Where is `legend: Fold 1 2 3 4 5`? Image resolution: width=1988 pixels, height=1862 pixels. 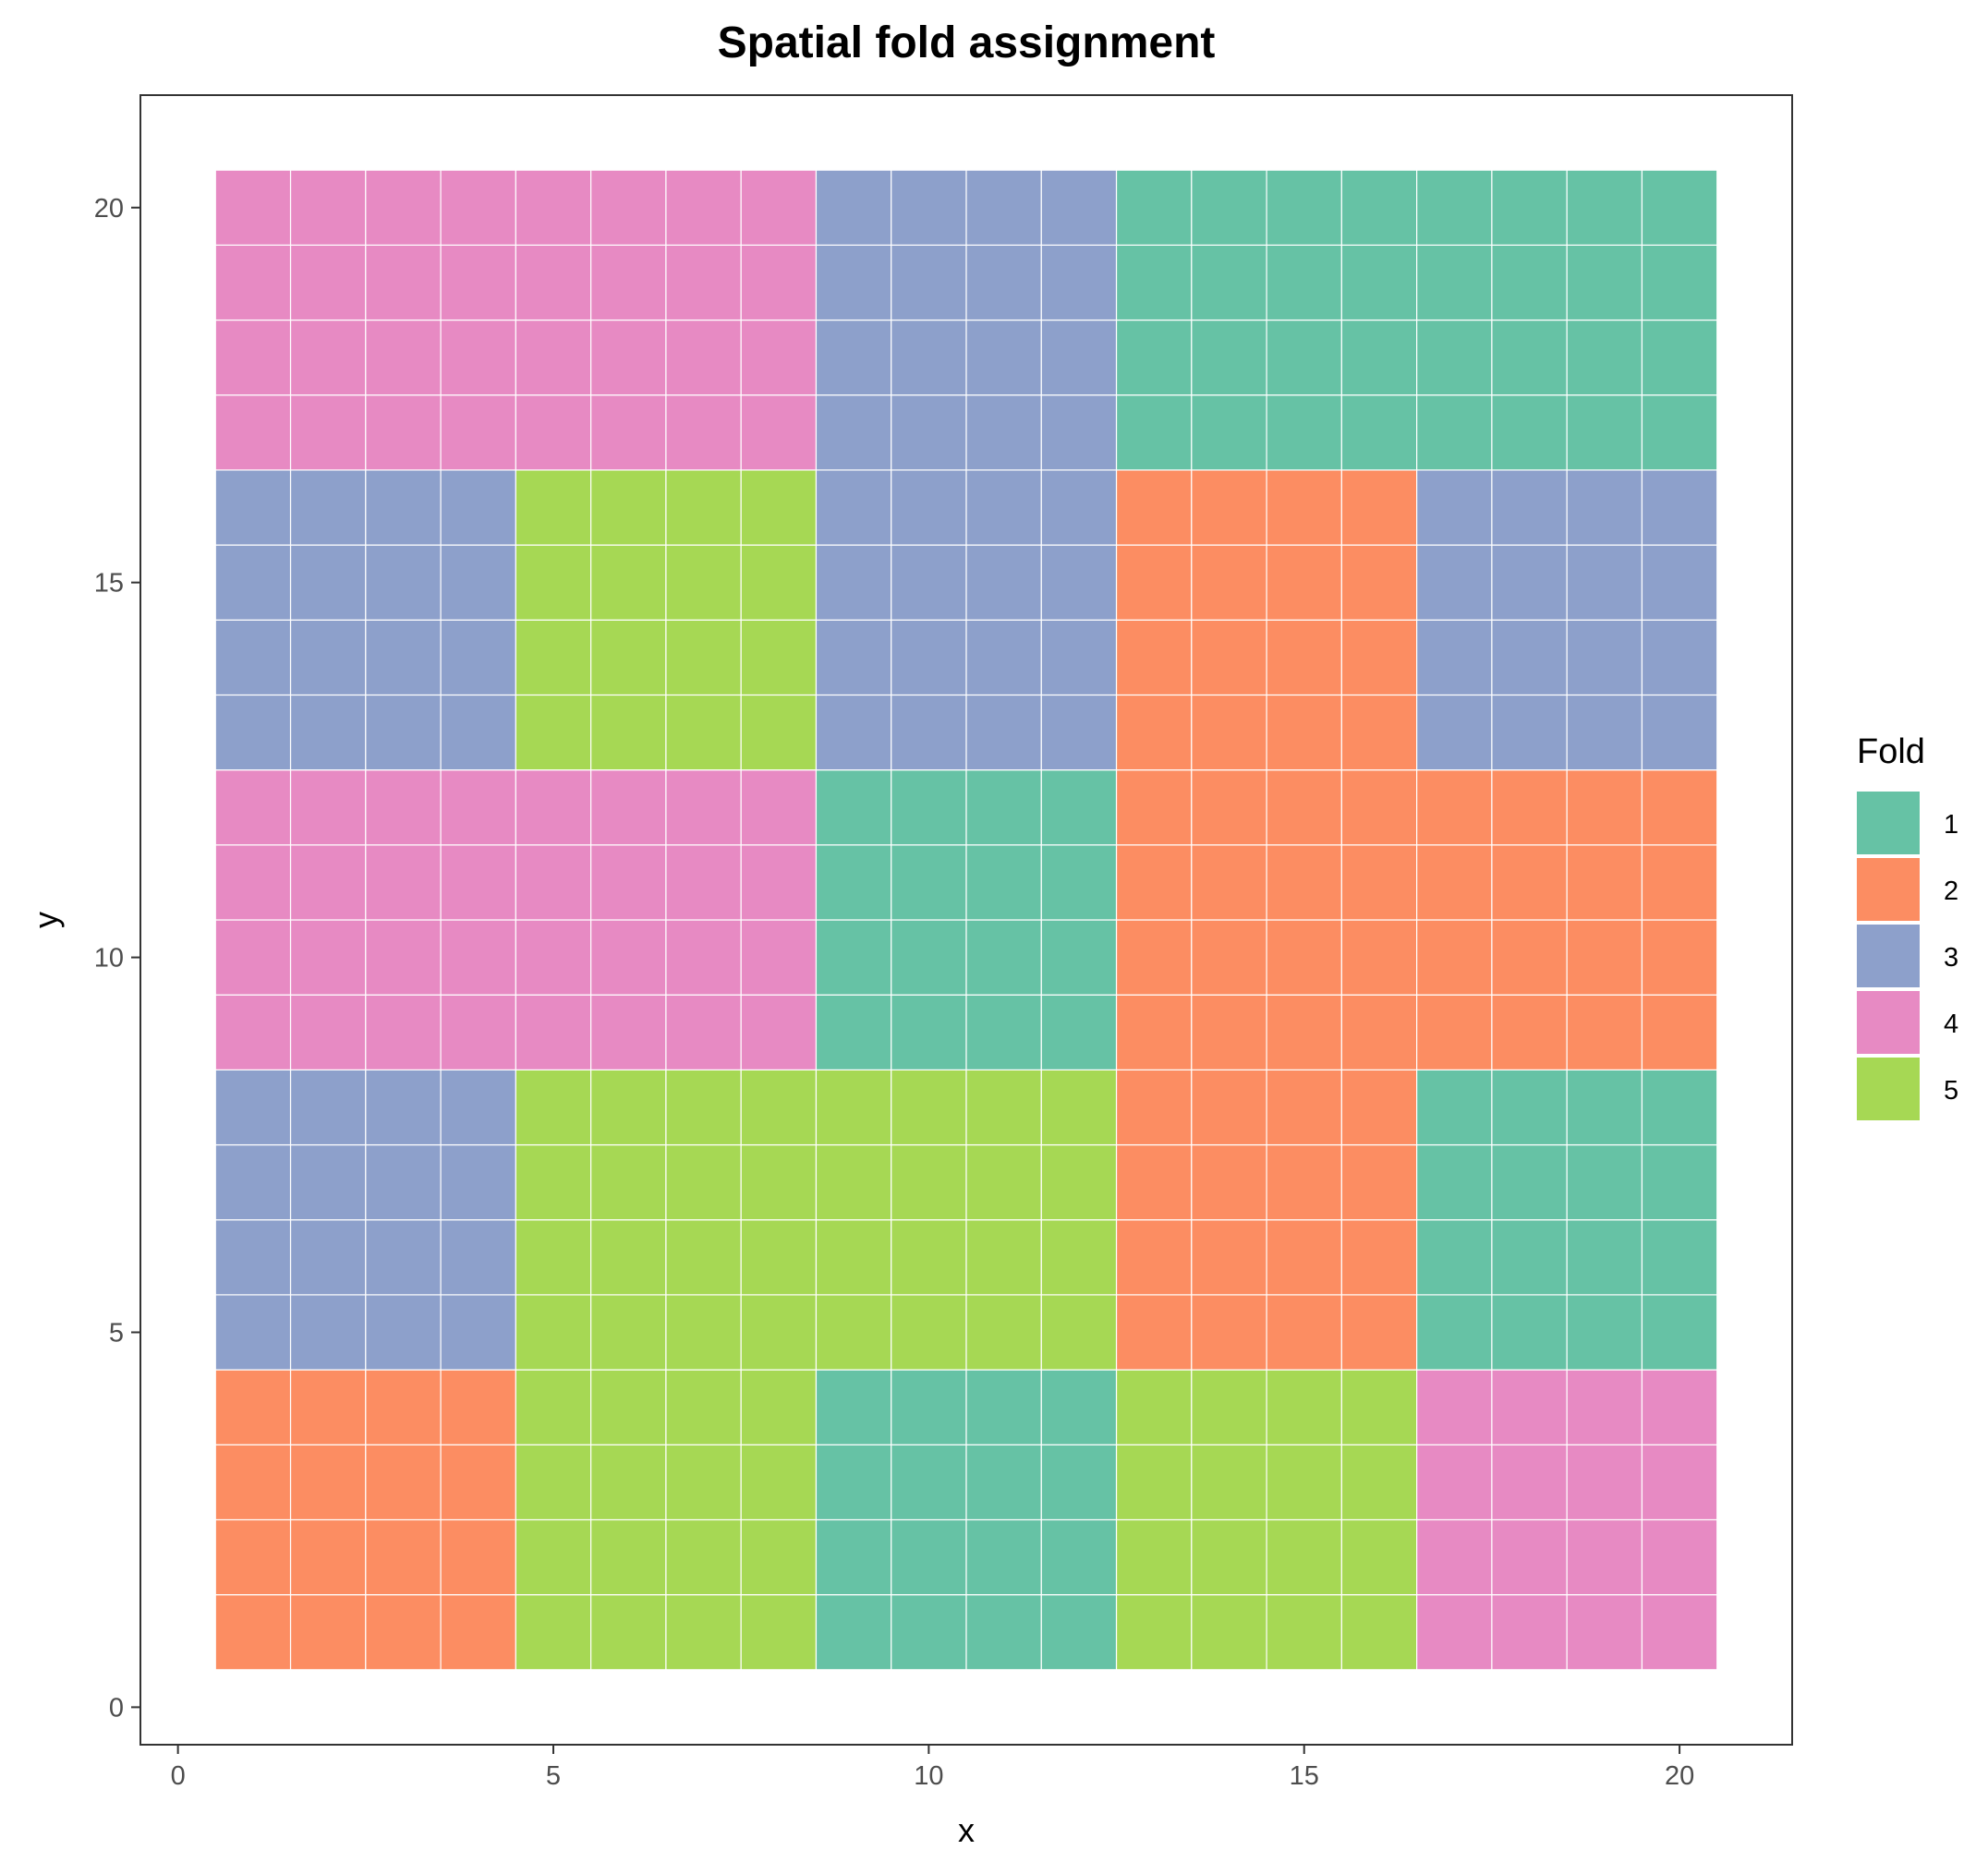 legend: Fold 1 2 3 4 5 is located at coordinates (1907, 926).